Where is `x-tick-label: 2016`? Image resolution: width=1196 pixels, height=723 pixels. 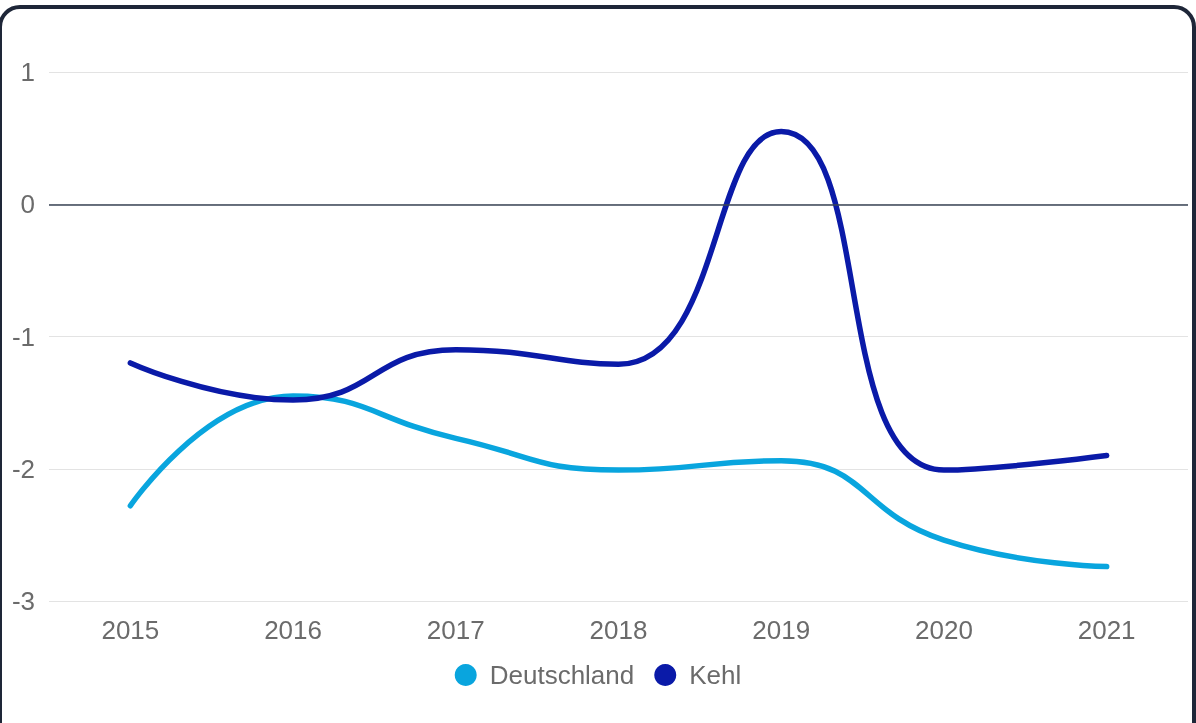 x-tick-label: 2016 is located at coordinates (293, 630).